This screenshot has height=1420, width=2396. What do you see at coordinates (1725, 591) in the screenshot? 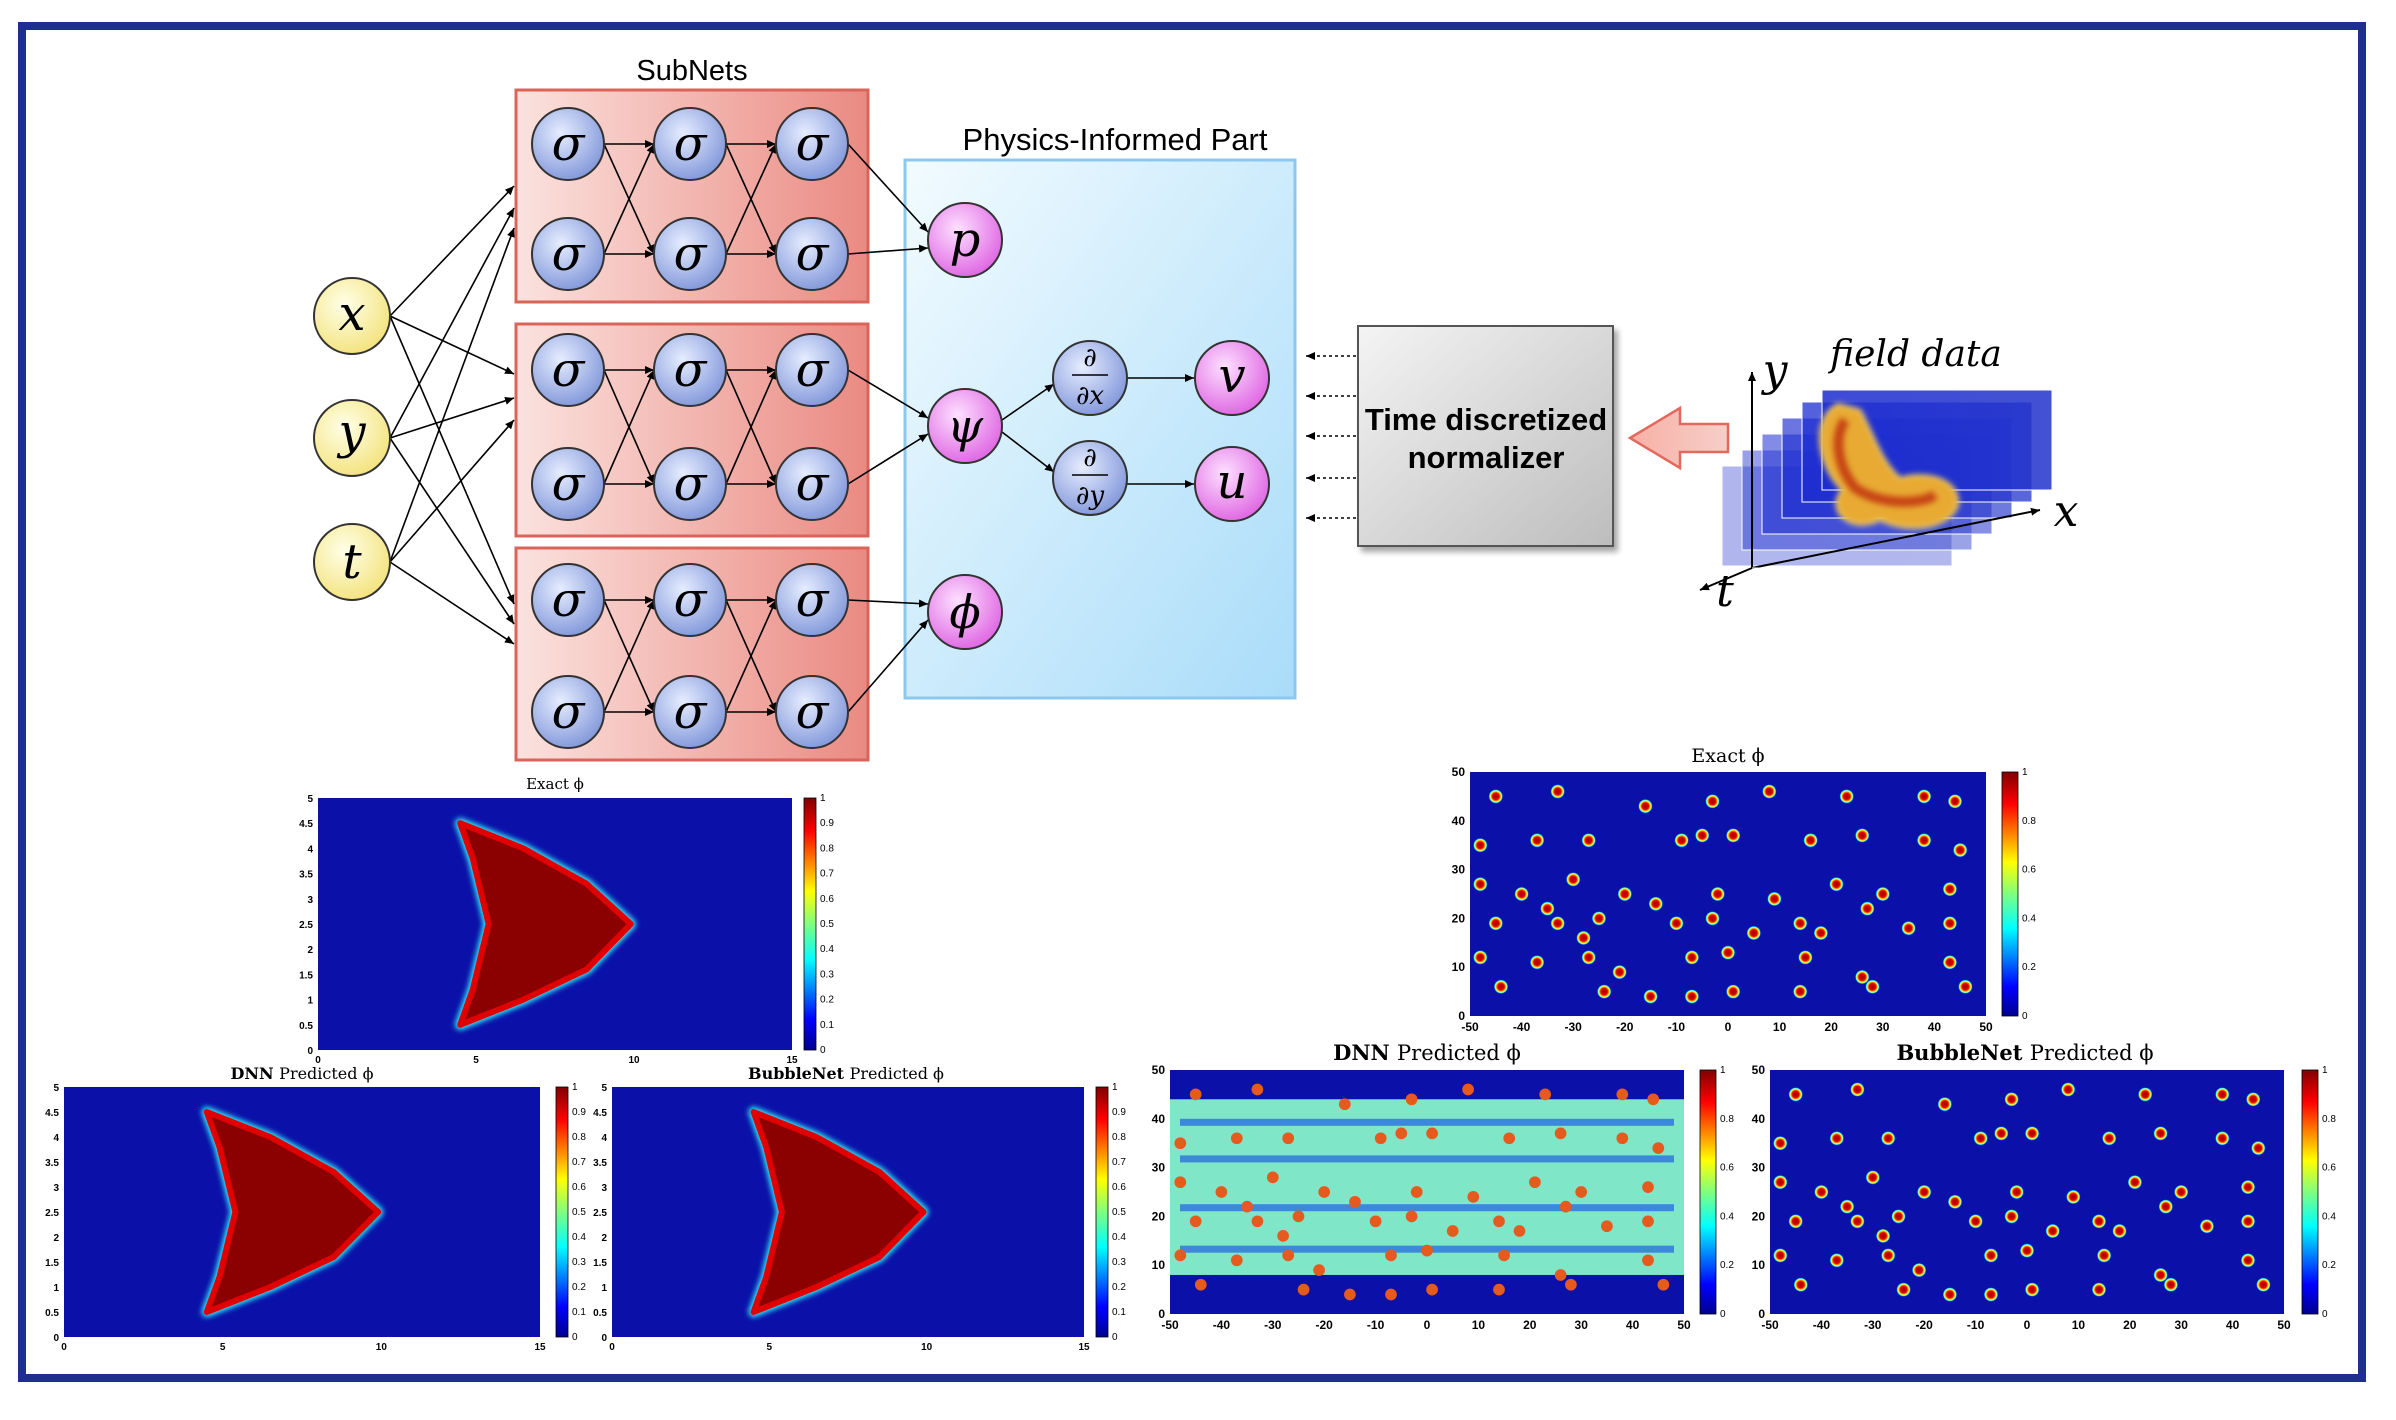
I see `field-axis-t: t` at bounding box center [1725, 591].